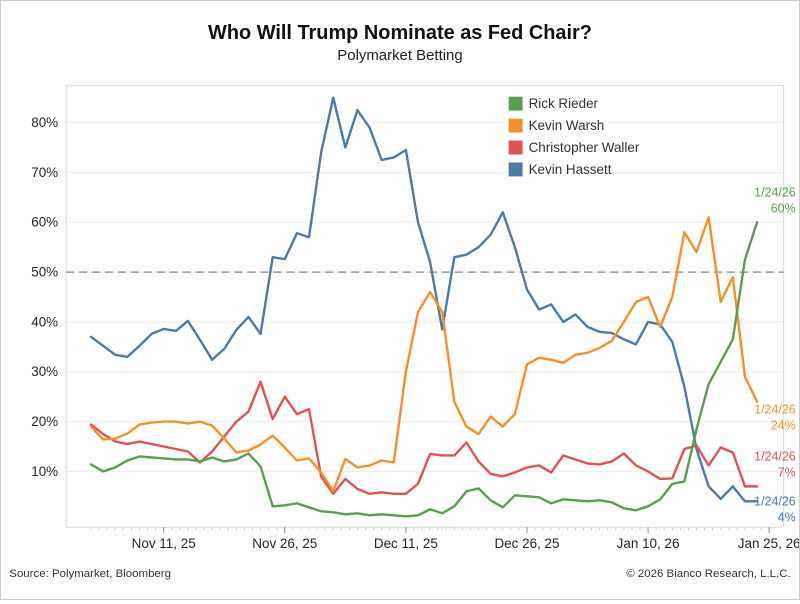  Describe the element at coordinates (399, 55) in the screenshot. I see `chart-subtitle: Polymarket Betting` at that location.